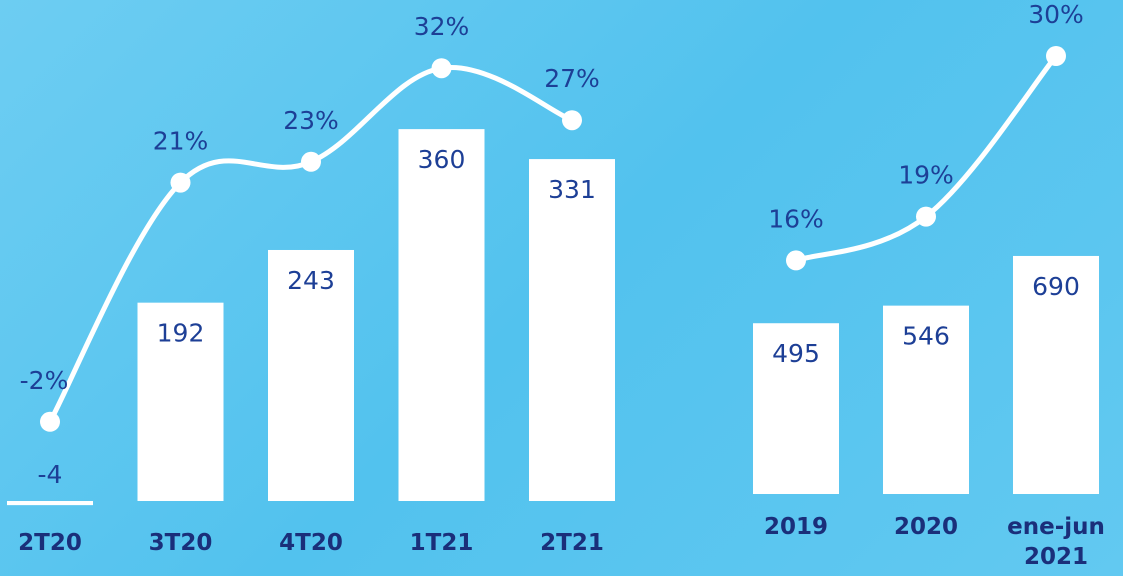 The image size is (1123, 576). What do you see at coordinates (795, 527) in the screenshot?
I see `category-label: 2019` at bounding box center [795, 527].